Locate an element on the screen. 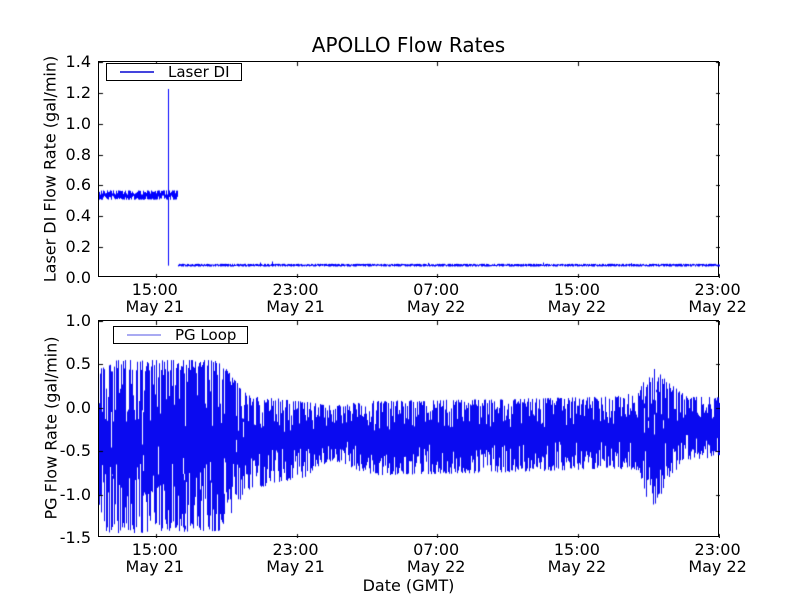  y-tick-label-top-text: 0.4 is located at coordinates (78, 216).